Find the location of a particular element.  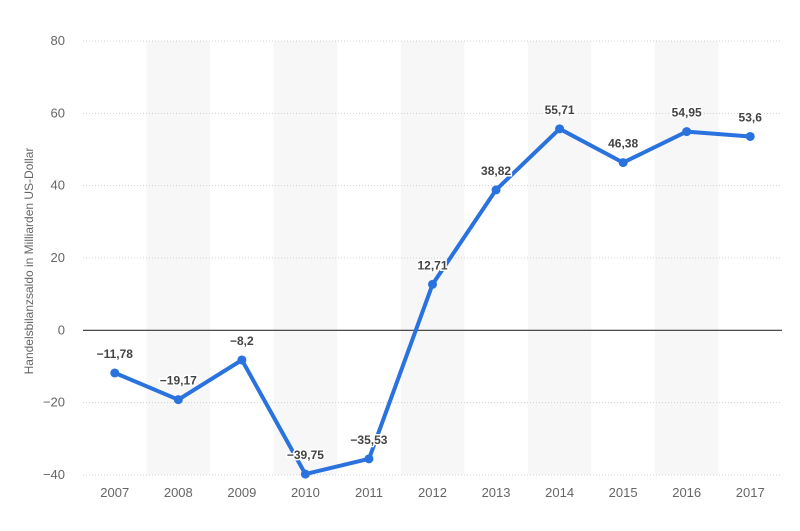

y-tick-label: −40 is located at coordinates (54, 474).